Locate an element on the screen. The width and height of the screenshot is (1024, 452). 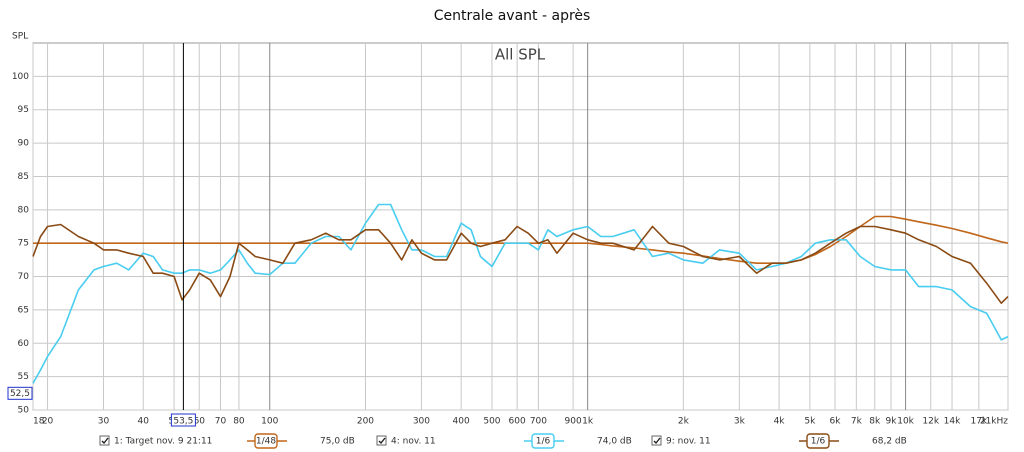
x-tick-label: 200 is located at coordinates (365, 422).